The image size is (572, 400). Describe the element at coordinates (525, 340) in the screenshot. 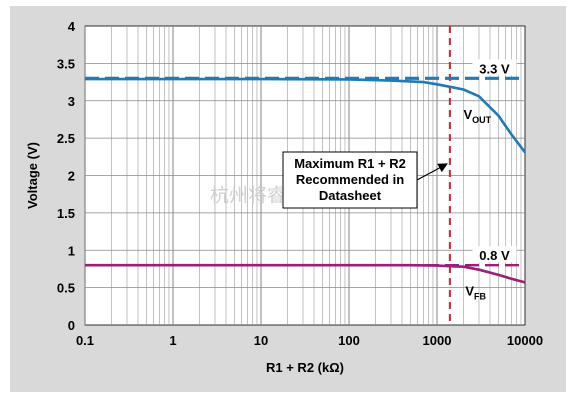

I see `x-tick-label: 10000` at that location.